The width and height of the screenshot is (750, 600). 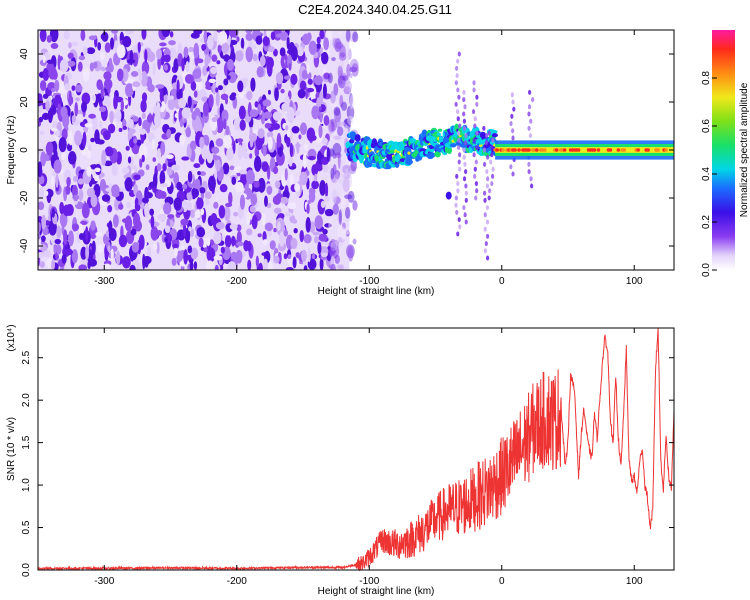 What do you see at coordinates (369, 581) in the screenshot?
I see `x-tick-label: -100` at bounding box center [369, 581].